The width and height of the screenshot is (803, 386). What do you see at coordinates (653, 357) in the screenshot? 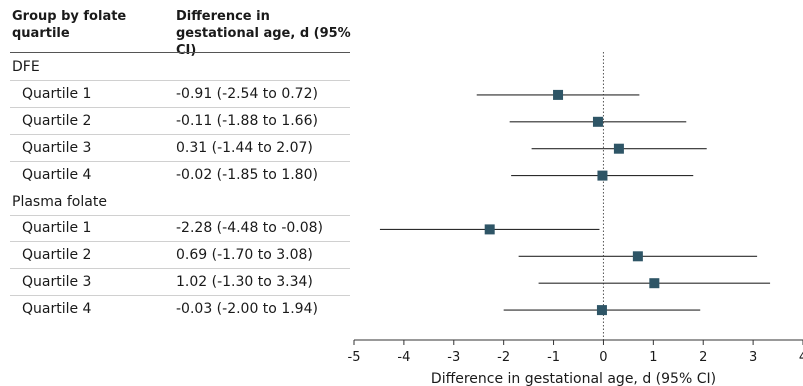
I see `x-tick-label: 1` at bounding box center [653, 357].